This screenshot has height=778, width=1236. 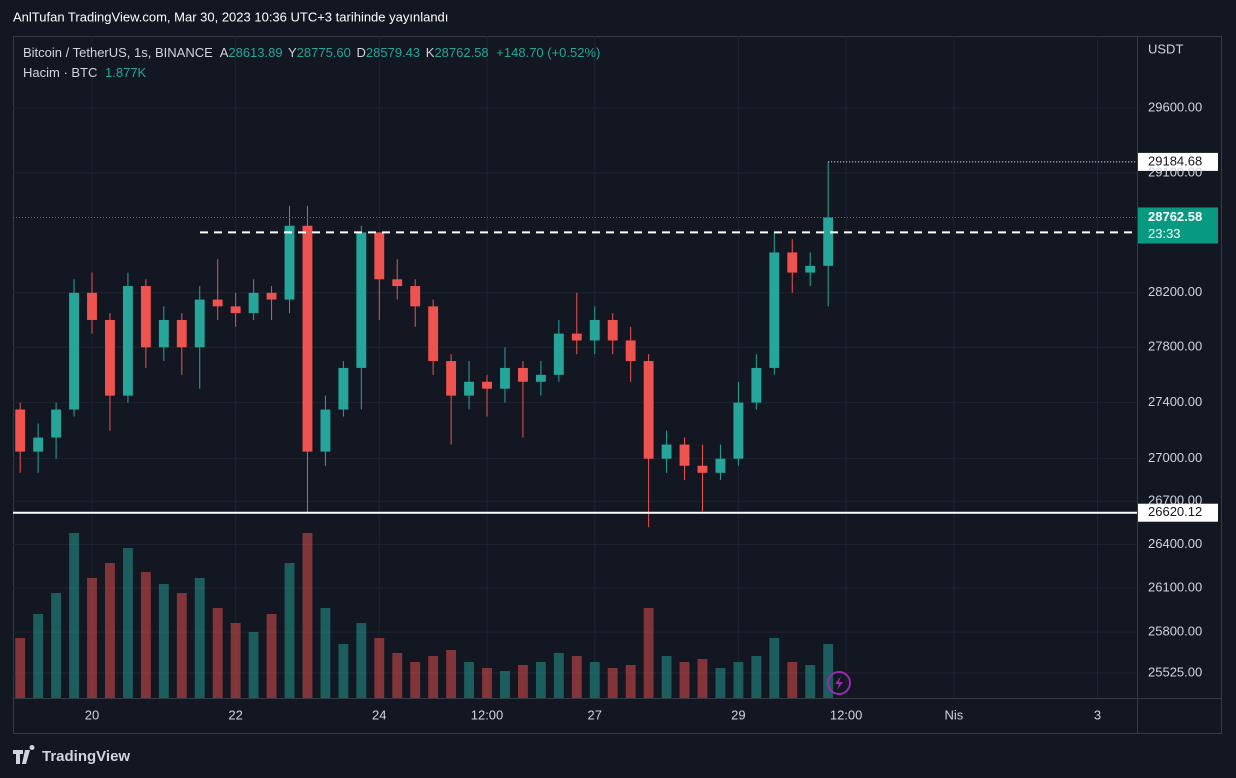 What do you see at coordinates (235, 714) in the screenshot?
I see `x-tick-label: 22` at bounding box center [235, 714].